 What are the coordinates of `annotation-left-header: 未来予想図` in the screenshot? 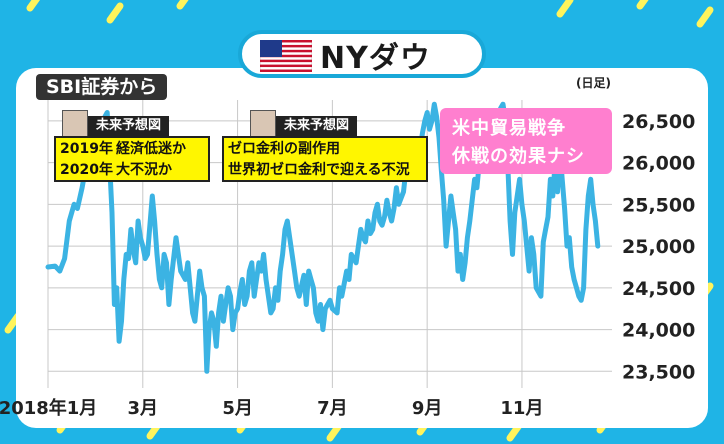 It's located at (129, 126).